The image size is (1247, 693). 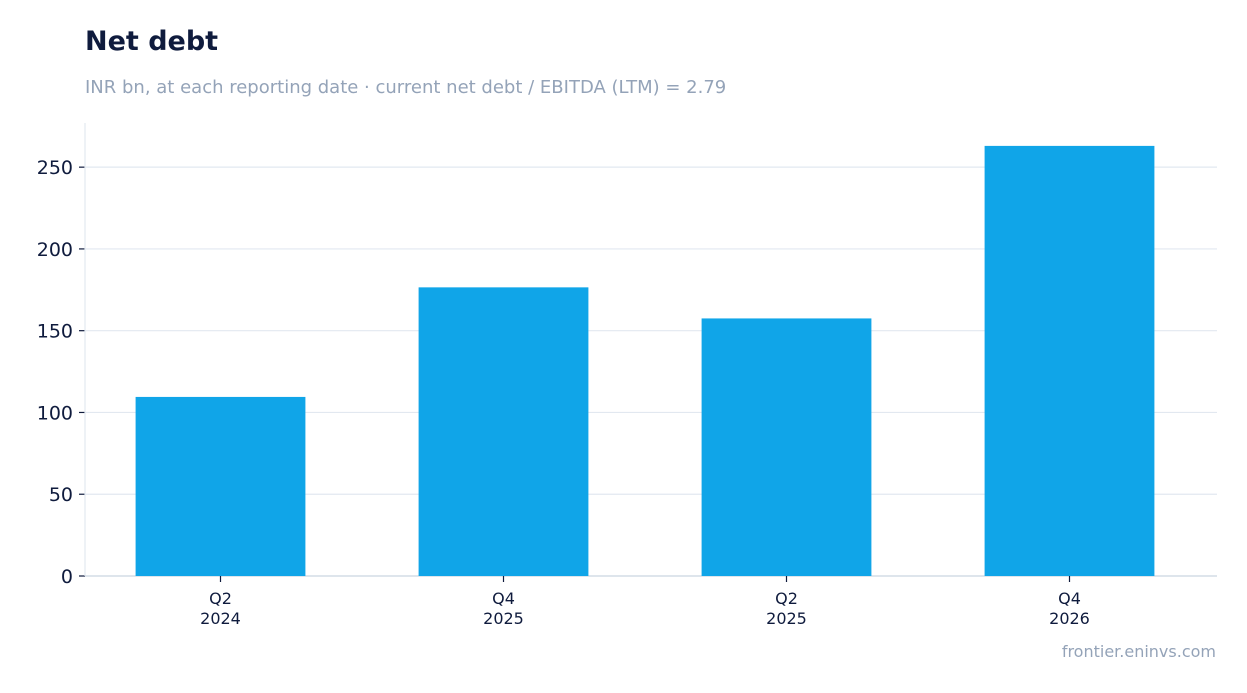 What do you see at coordinates (55, 332) in the screenshot?
I see `y-tick-label: 150` at bounding box center [55, 332].